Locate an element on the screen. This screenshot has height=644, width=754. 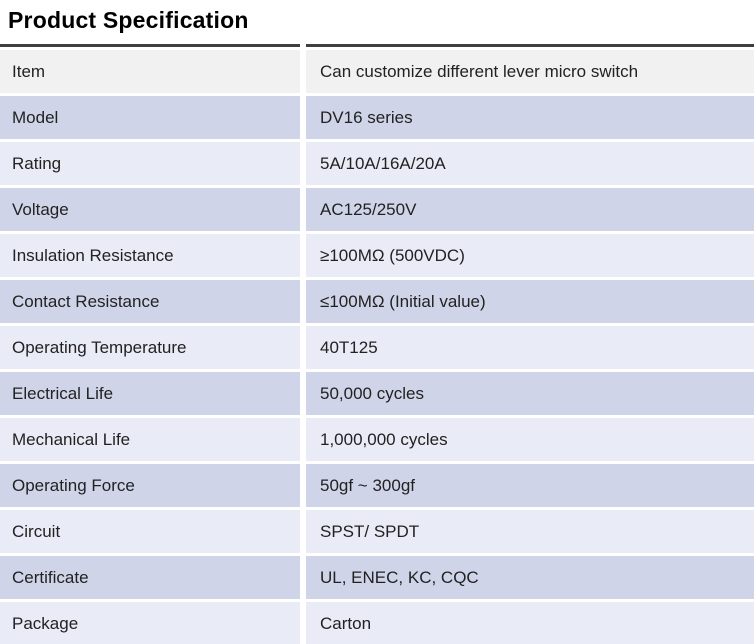
spec-label-cell: Operating Temperature is located at coordinates (150, 347).